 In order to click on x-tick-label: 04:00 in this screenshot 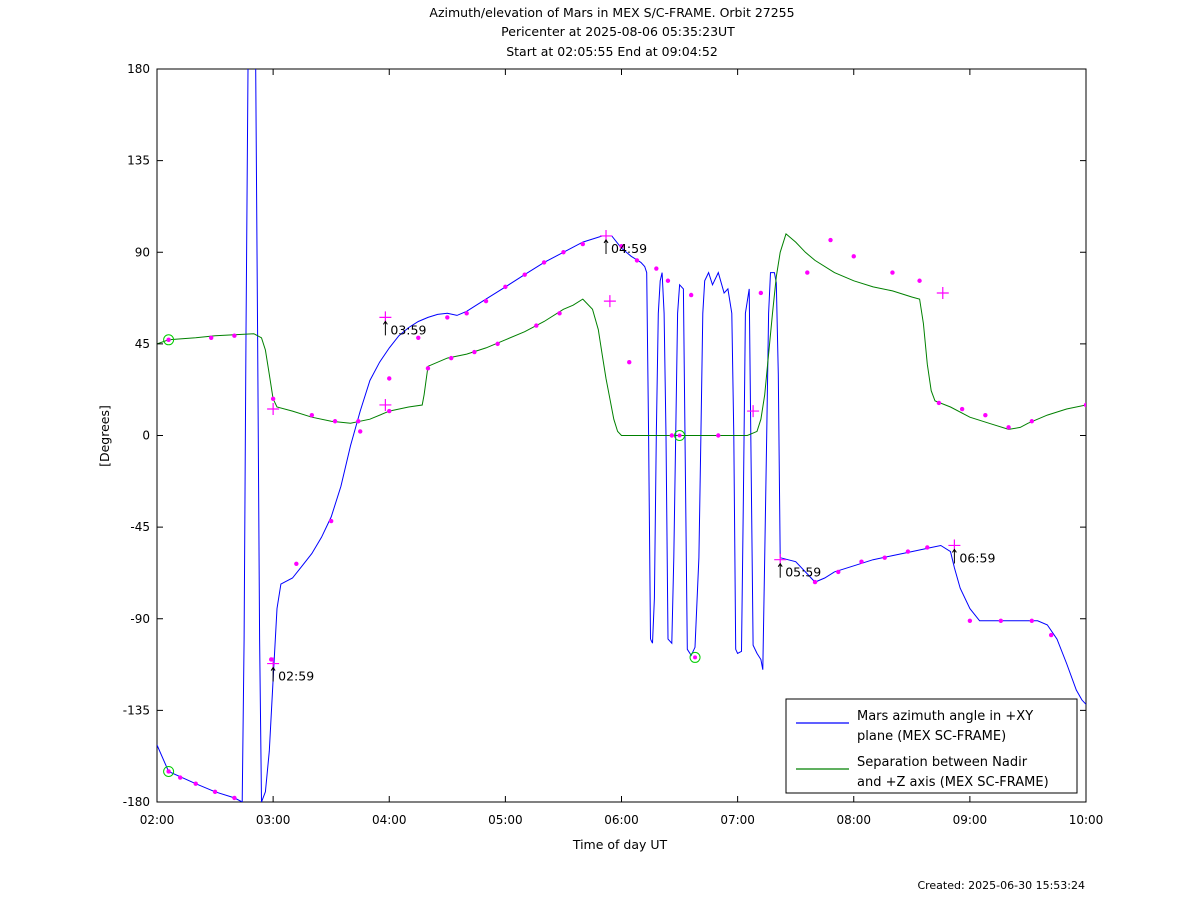, I will do `click(389, 820)`.